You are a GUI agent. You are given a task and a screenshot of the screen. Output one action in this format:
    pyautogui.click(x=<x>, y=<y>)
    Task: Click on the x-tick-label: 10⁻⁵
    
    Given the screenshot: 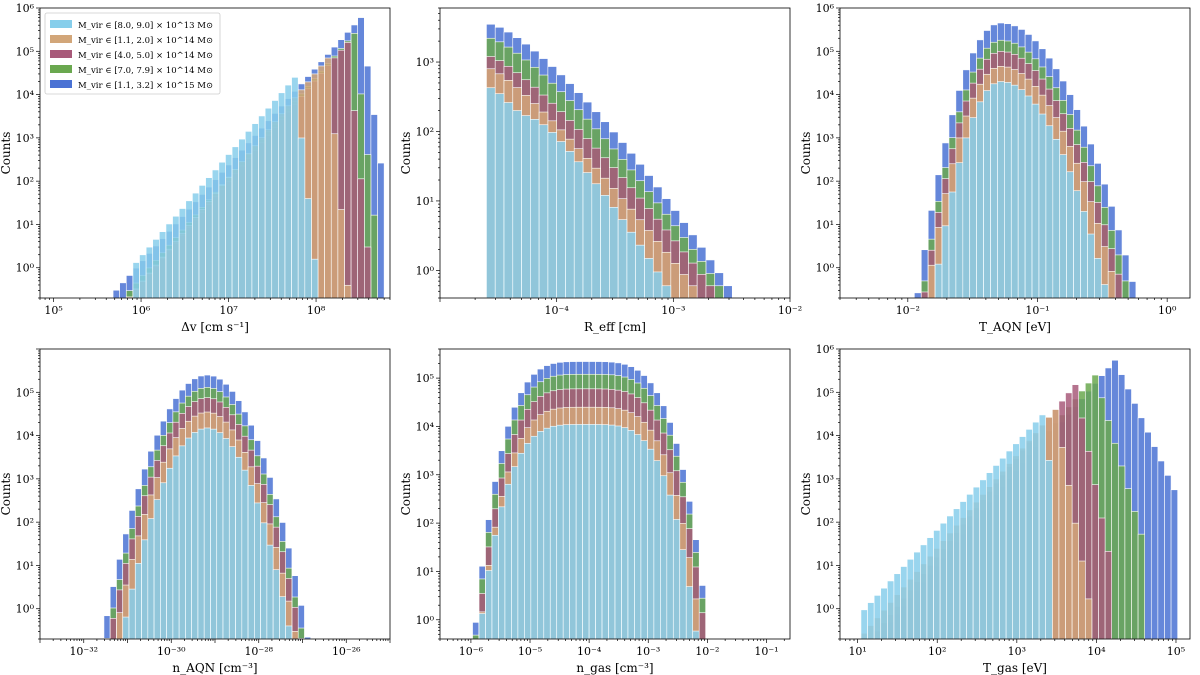 What is the action you would take?
    pyautogui.click(x=530, y=651)
    